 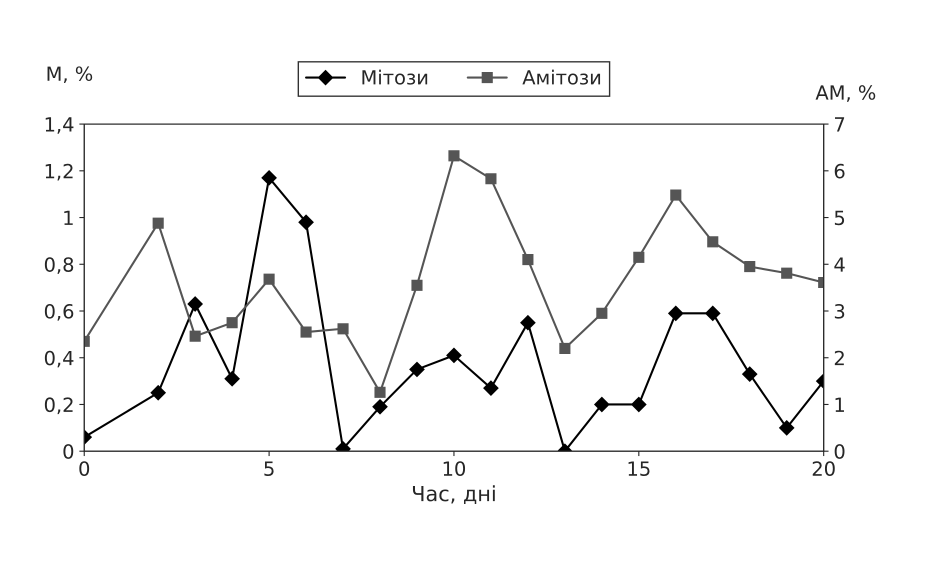 What do you see at coordinates (58, 405) in the screenshot?
I see `y-tick-label: 0,2` at bounding box center [58, 405].